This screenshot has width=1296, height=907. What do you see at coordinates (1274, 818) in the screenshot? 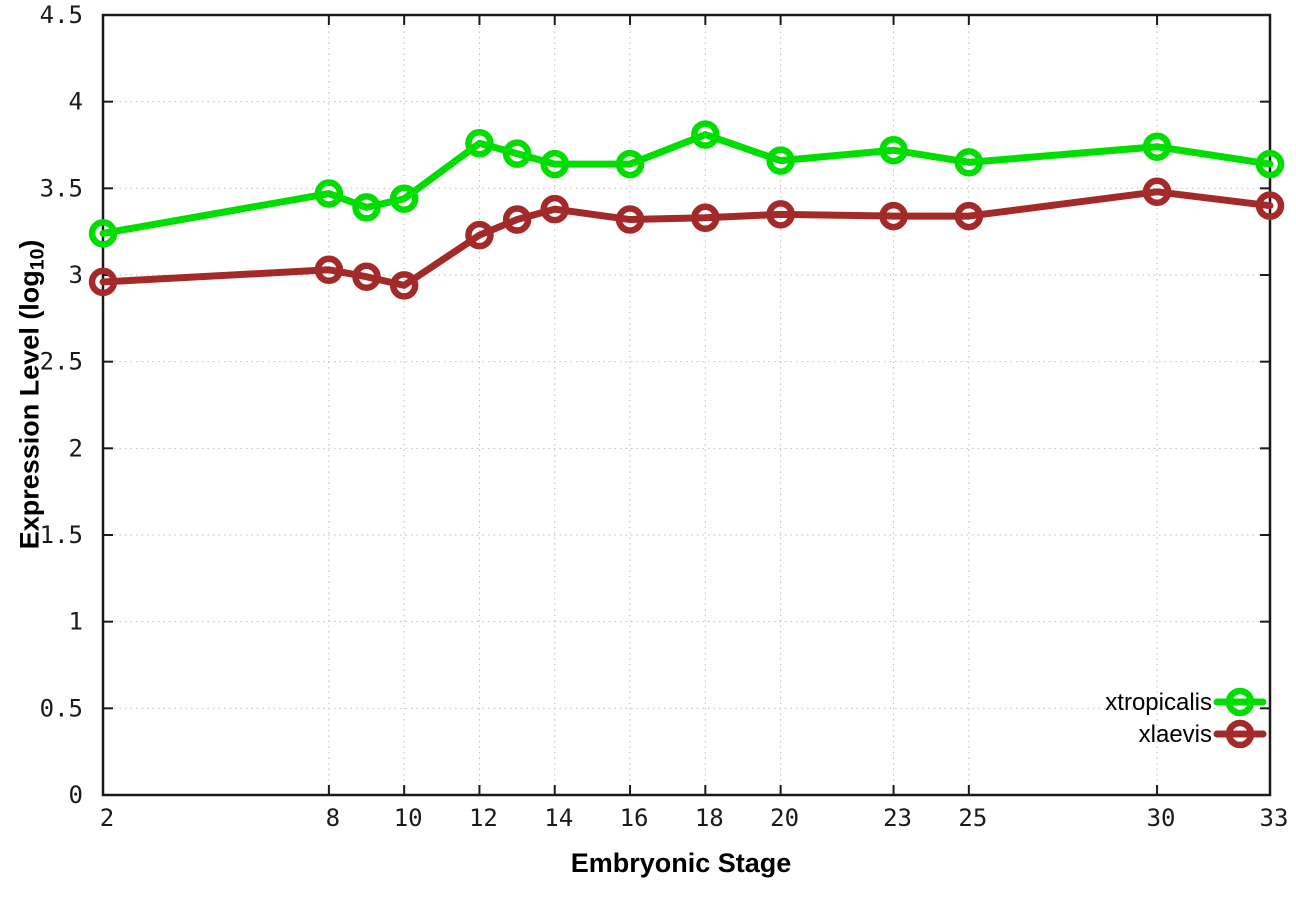
I see `x-tick-label: 33` at bounding box center [1274, 818].